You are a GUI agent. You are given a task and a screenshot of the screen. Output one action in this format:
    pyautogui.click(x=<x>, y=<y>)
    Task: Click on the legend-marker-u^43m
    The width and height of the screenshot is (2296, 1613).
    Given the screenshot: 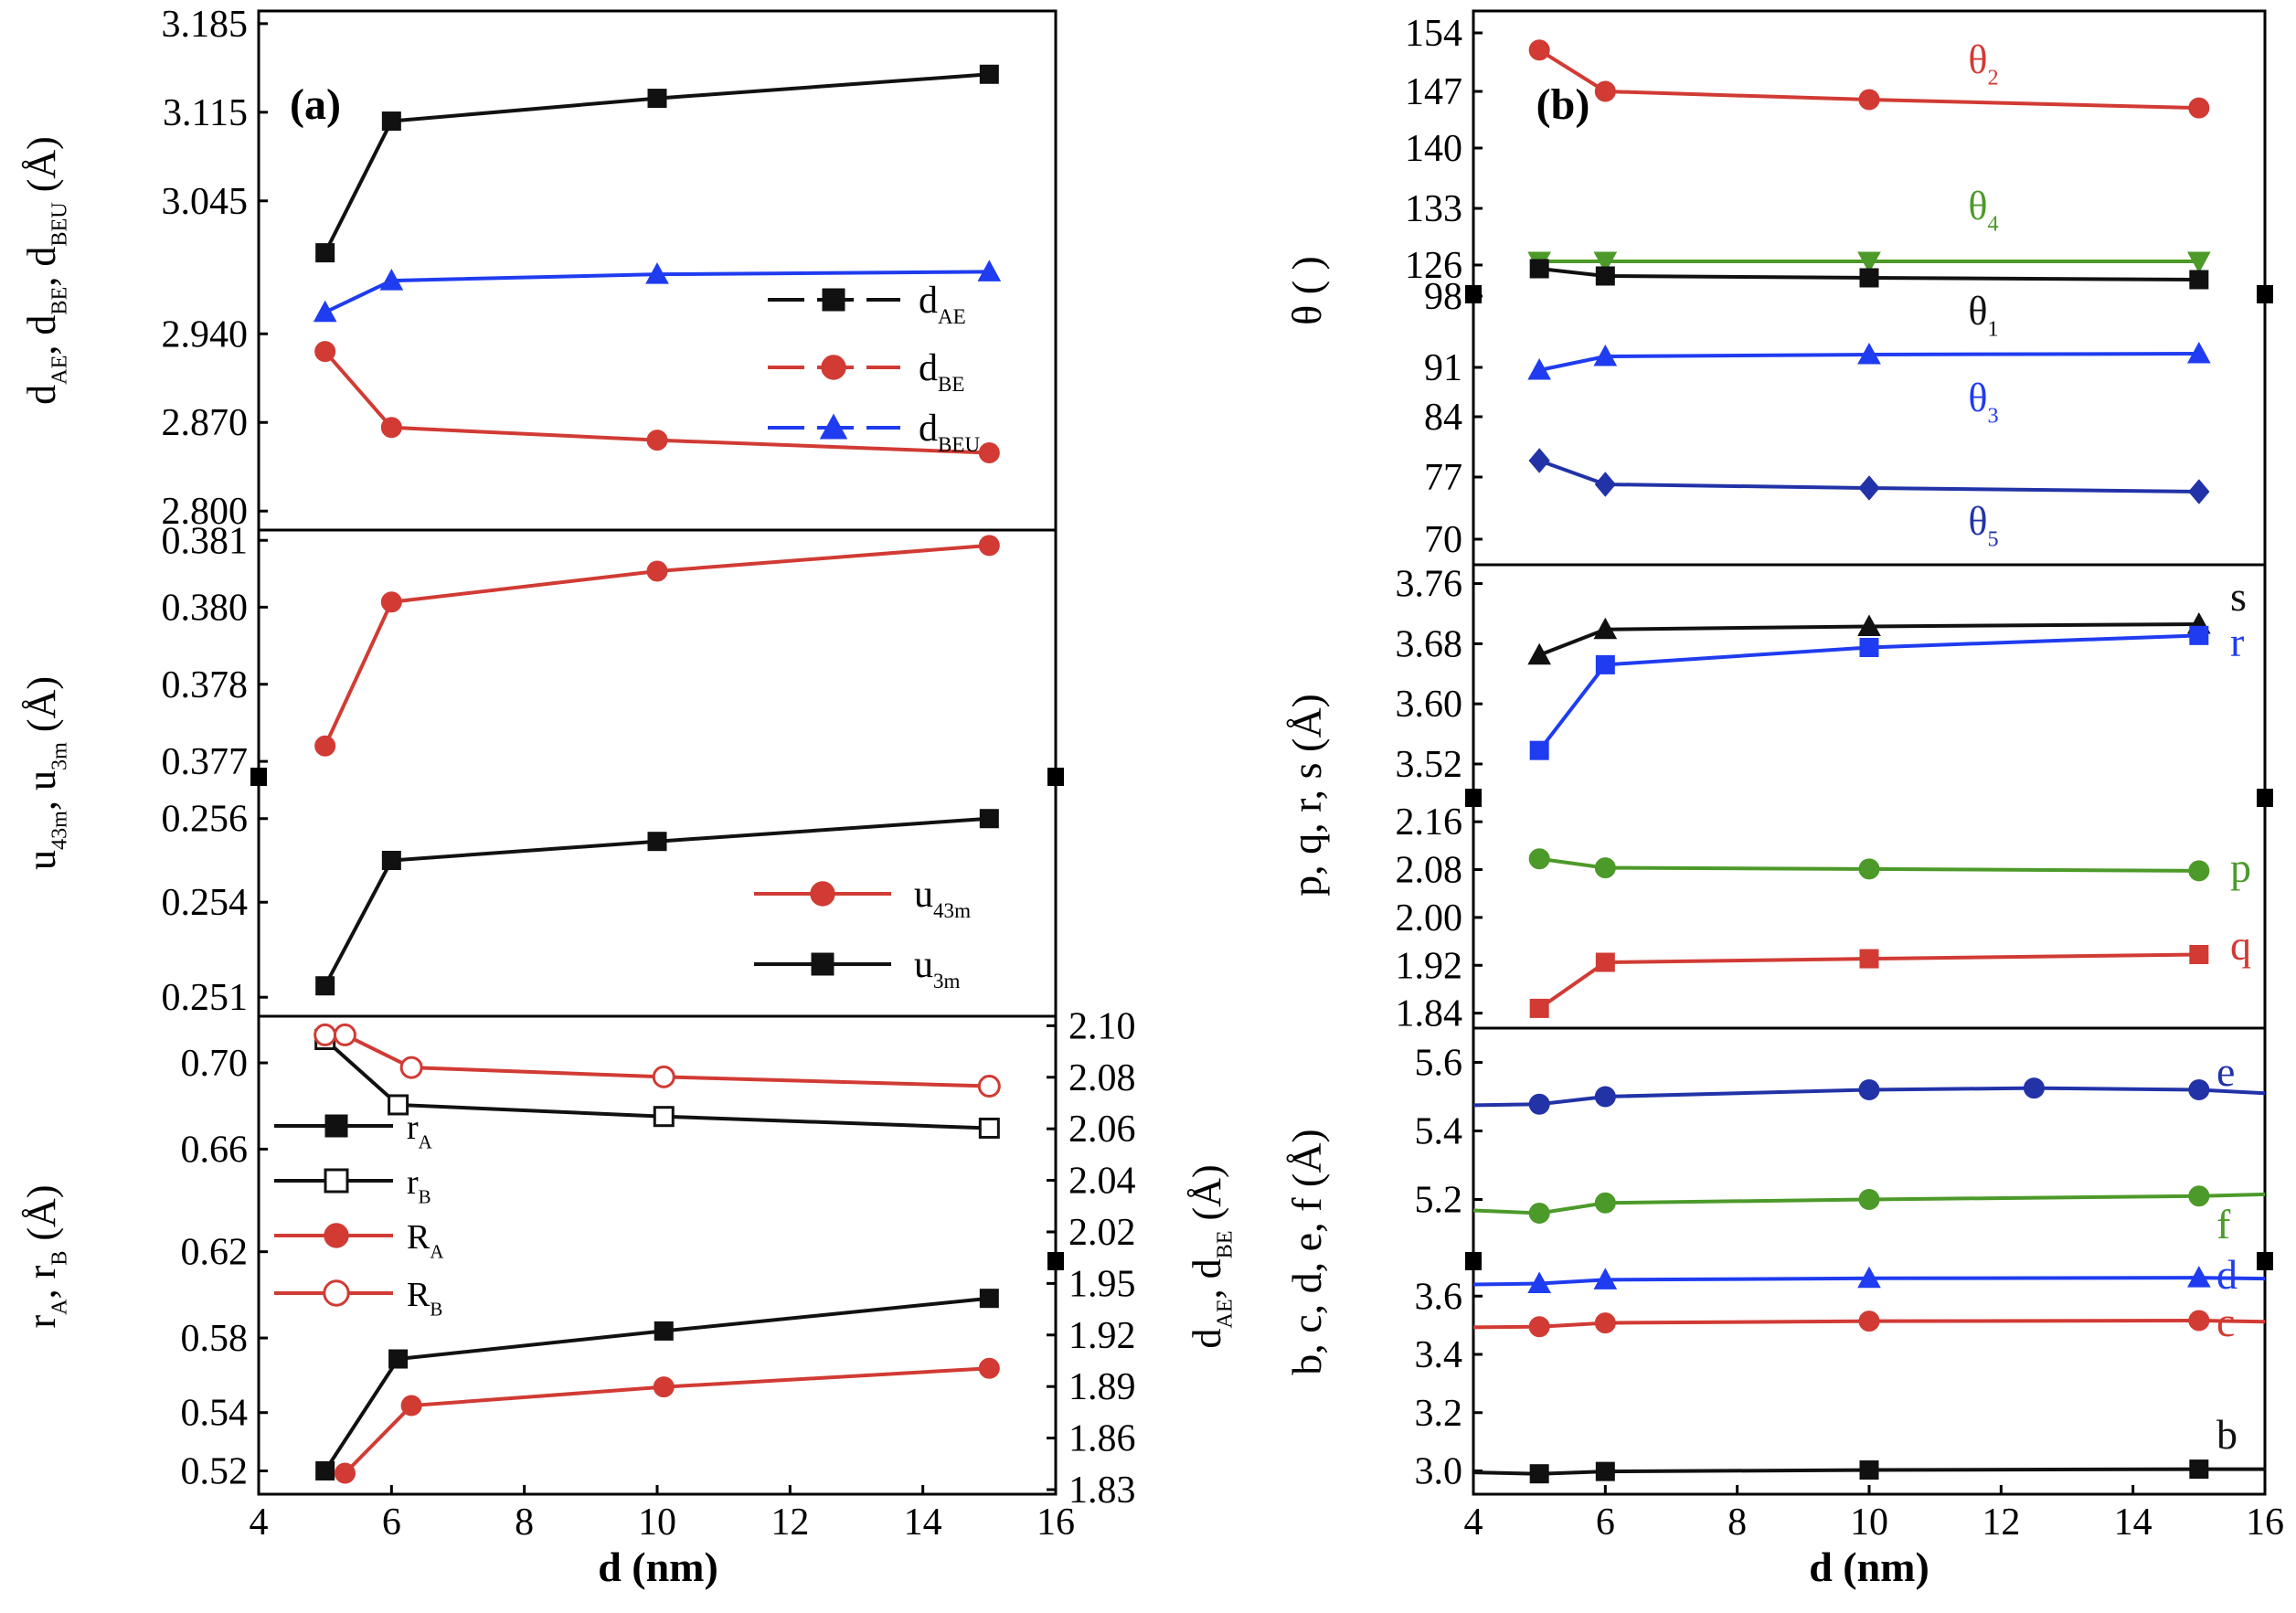 What is the action you would take?
    pyautogui.click(x=822, y=894)
    